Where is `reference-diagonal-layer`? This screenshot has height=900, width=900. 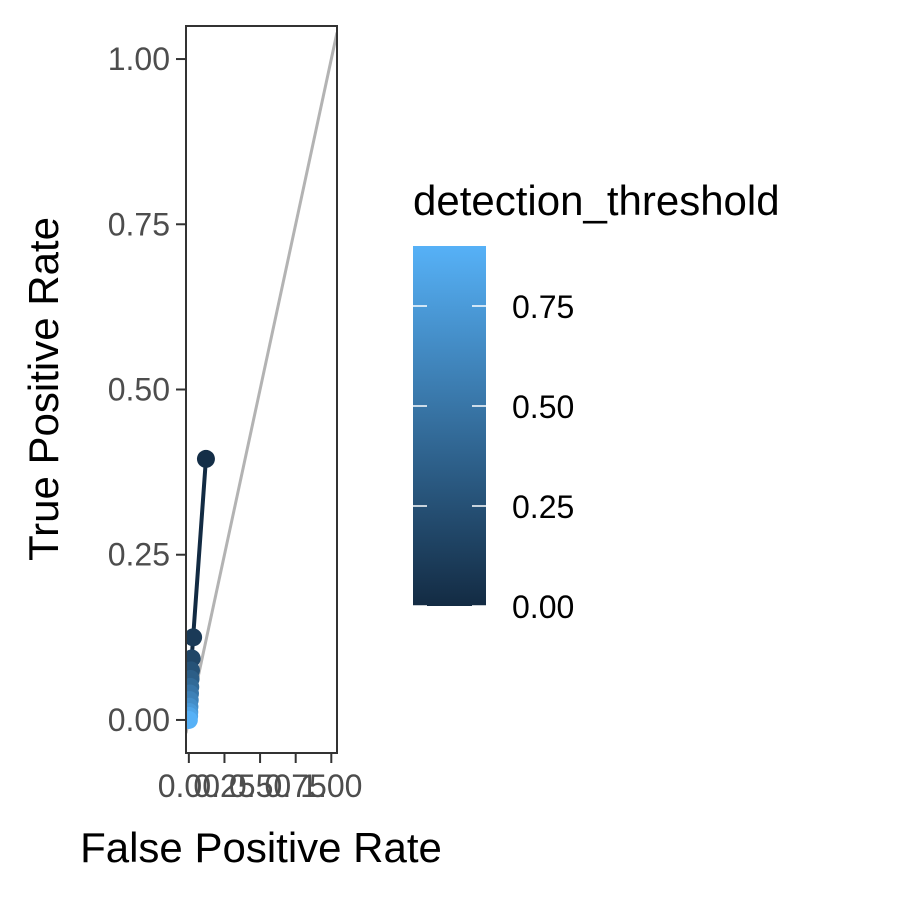
reference-diagonal-layer is located at coordinates (261, 383).